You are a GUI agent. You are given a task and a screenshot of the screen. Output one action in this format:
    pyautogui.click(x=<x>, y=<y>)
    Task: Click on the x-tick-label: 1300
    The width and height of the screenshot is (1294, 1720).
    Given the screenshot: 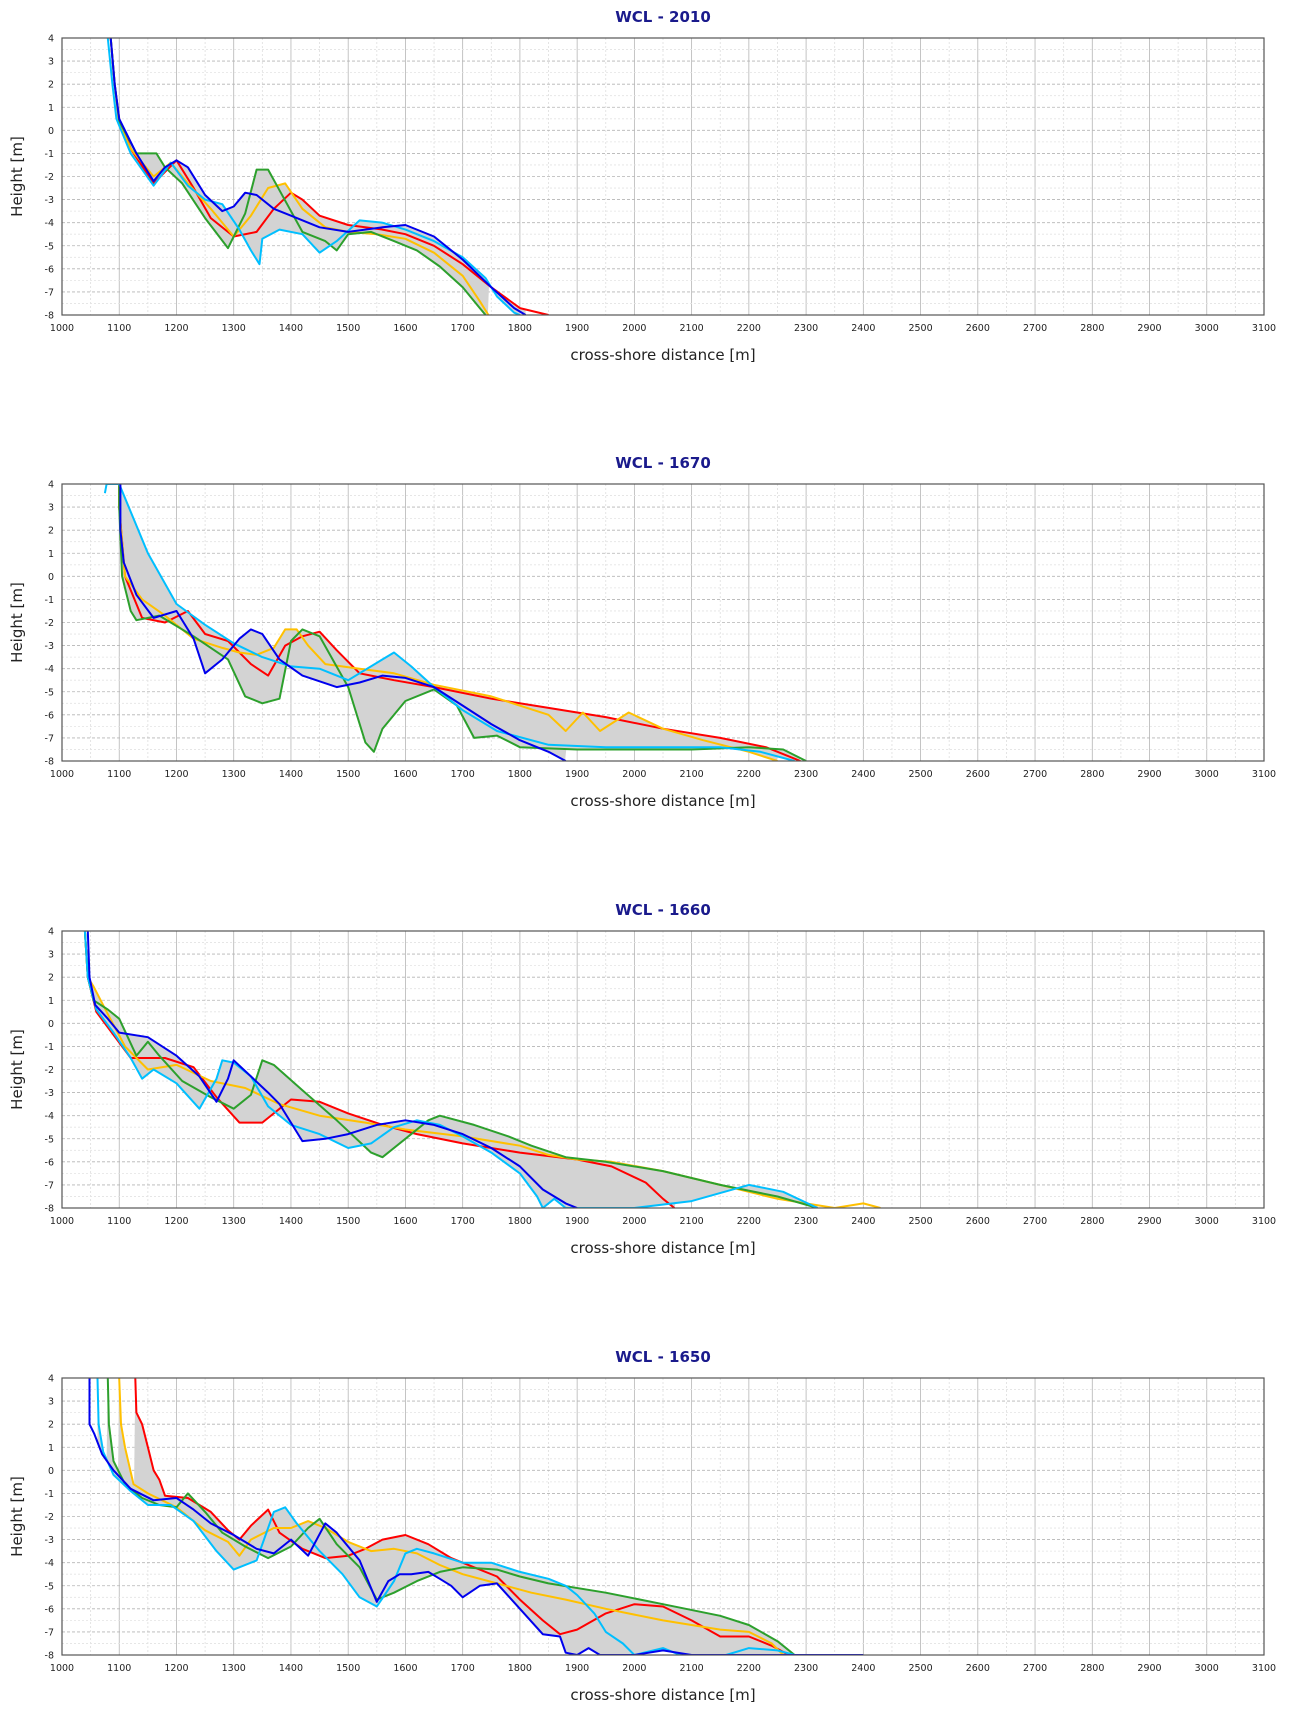 What is the action you would take?
    pyautogui.click(x=234, y=1221)
    